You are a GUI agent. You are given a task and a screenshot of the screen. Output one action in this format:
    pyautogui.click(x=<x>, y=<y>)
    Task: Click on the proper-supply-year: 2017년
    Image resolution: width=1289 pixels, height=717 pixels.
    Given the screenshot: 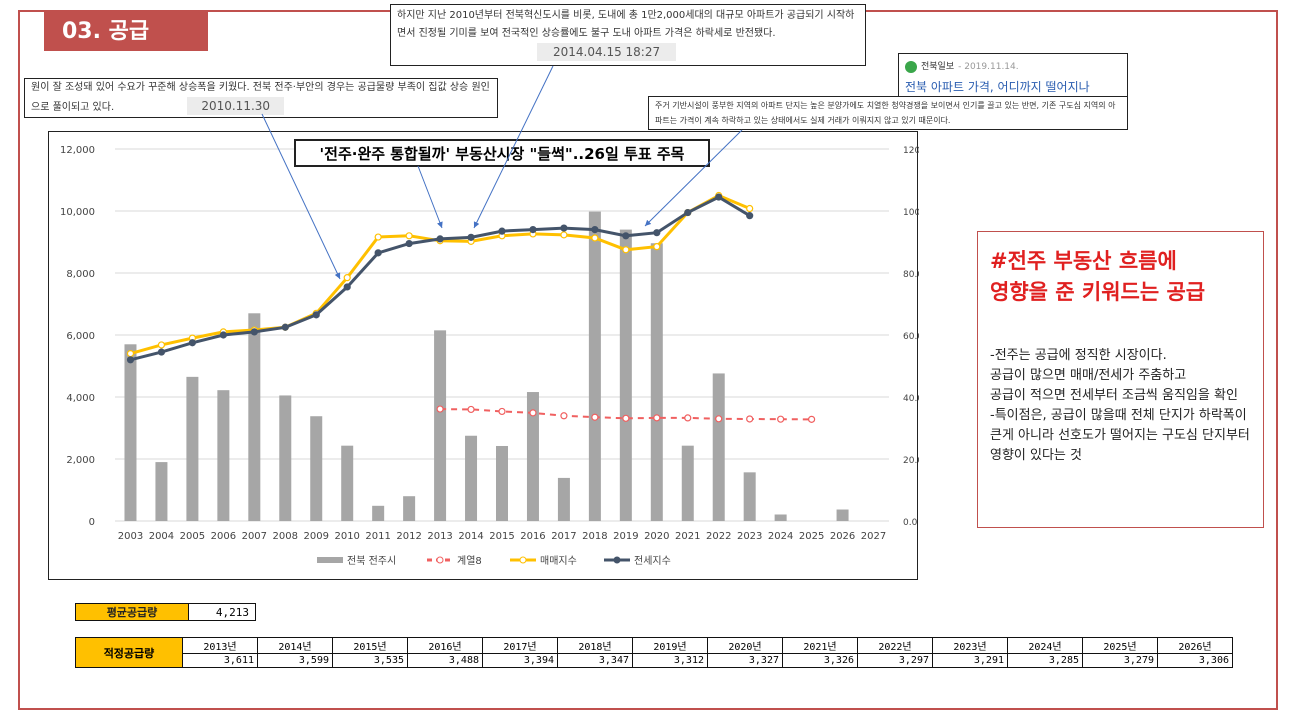 What is the action you would take?
    pyautogui.click(x=520, y=645)
    